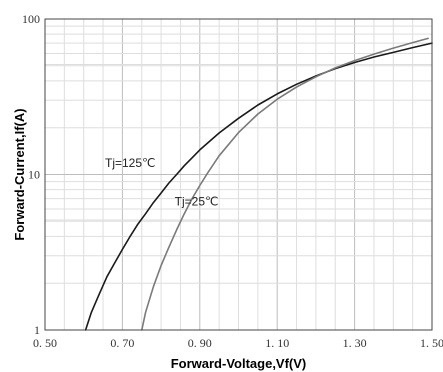  I want to click on y-tick-labels: 1 10 100, so click(31, 174).